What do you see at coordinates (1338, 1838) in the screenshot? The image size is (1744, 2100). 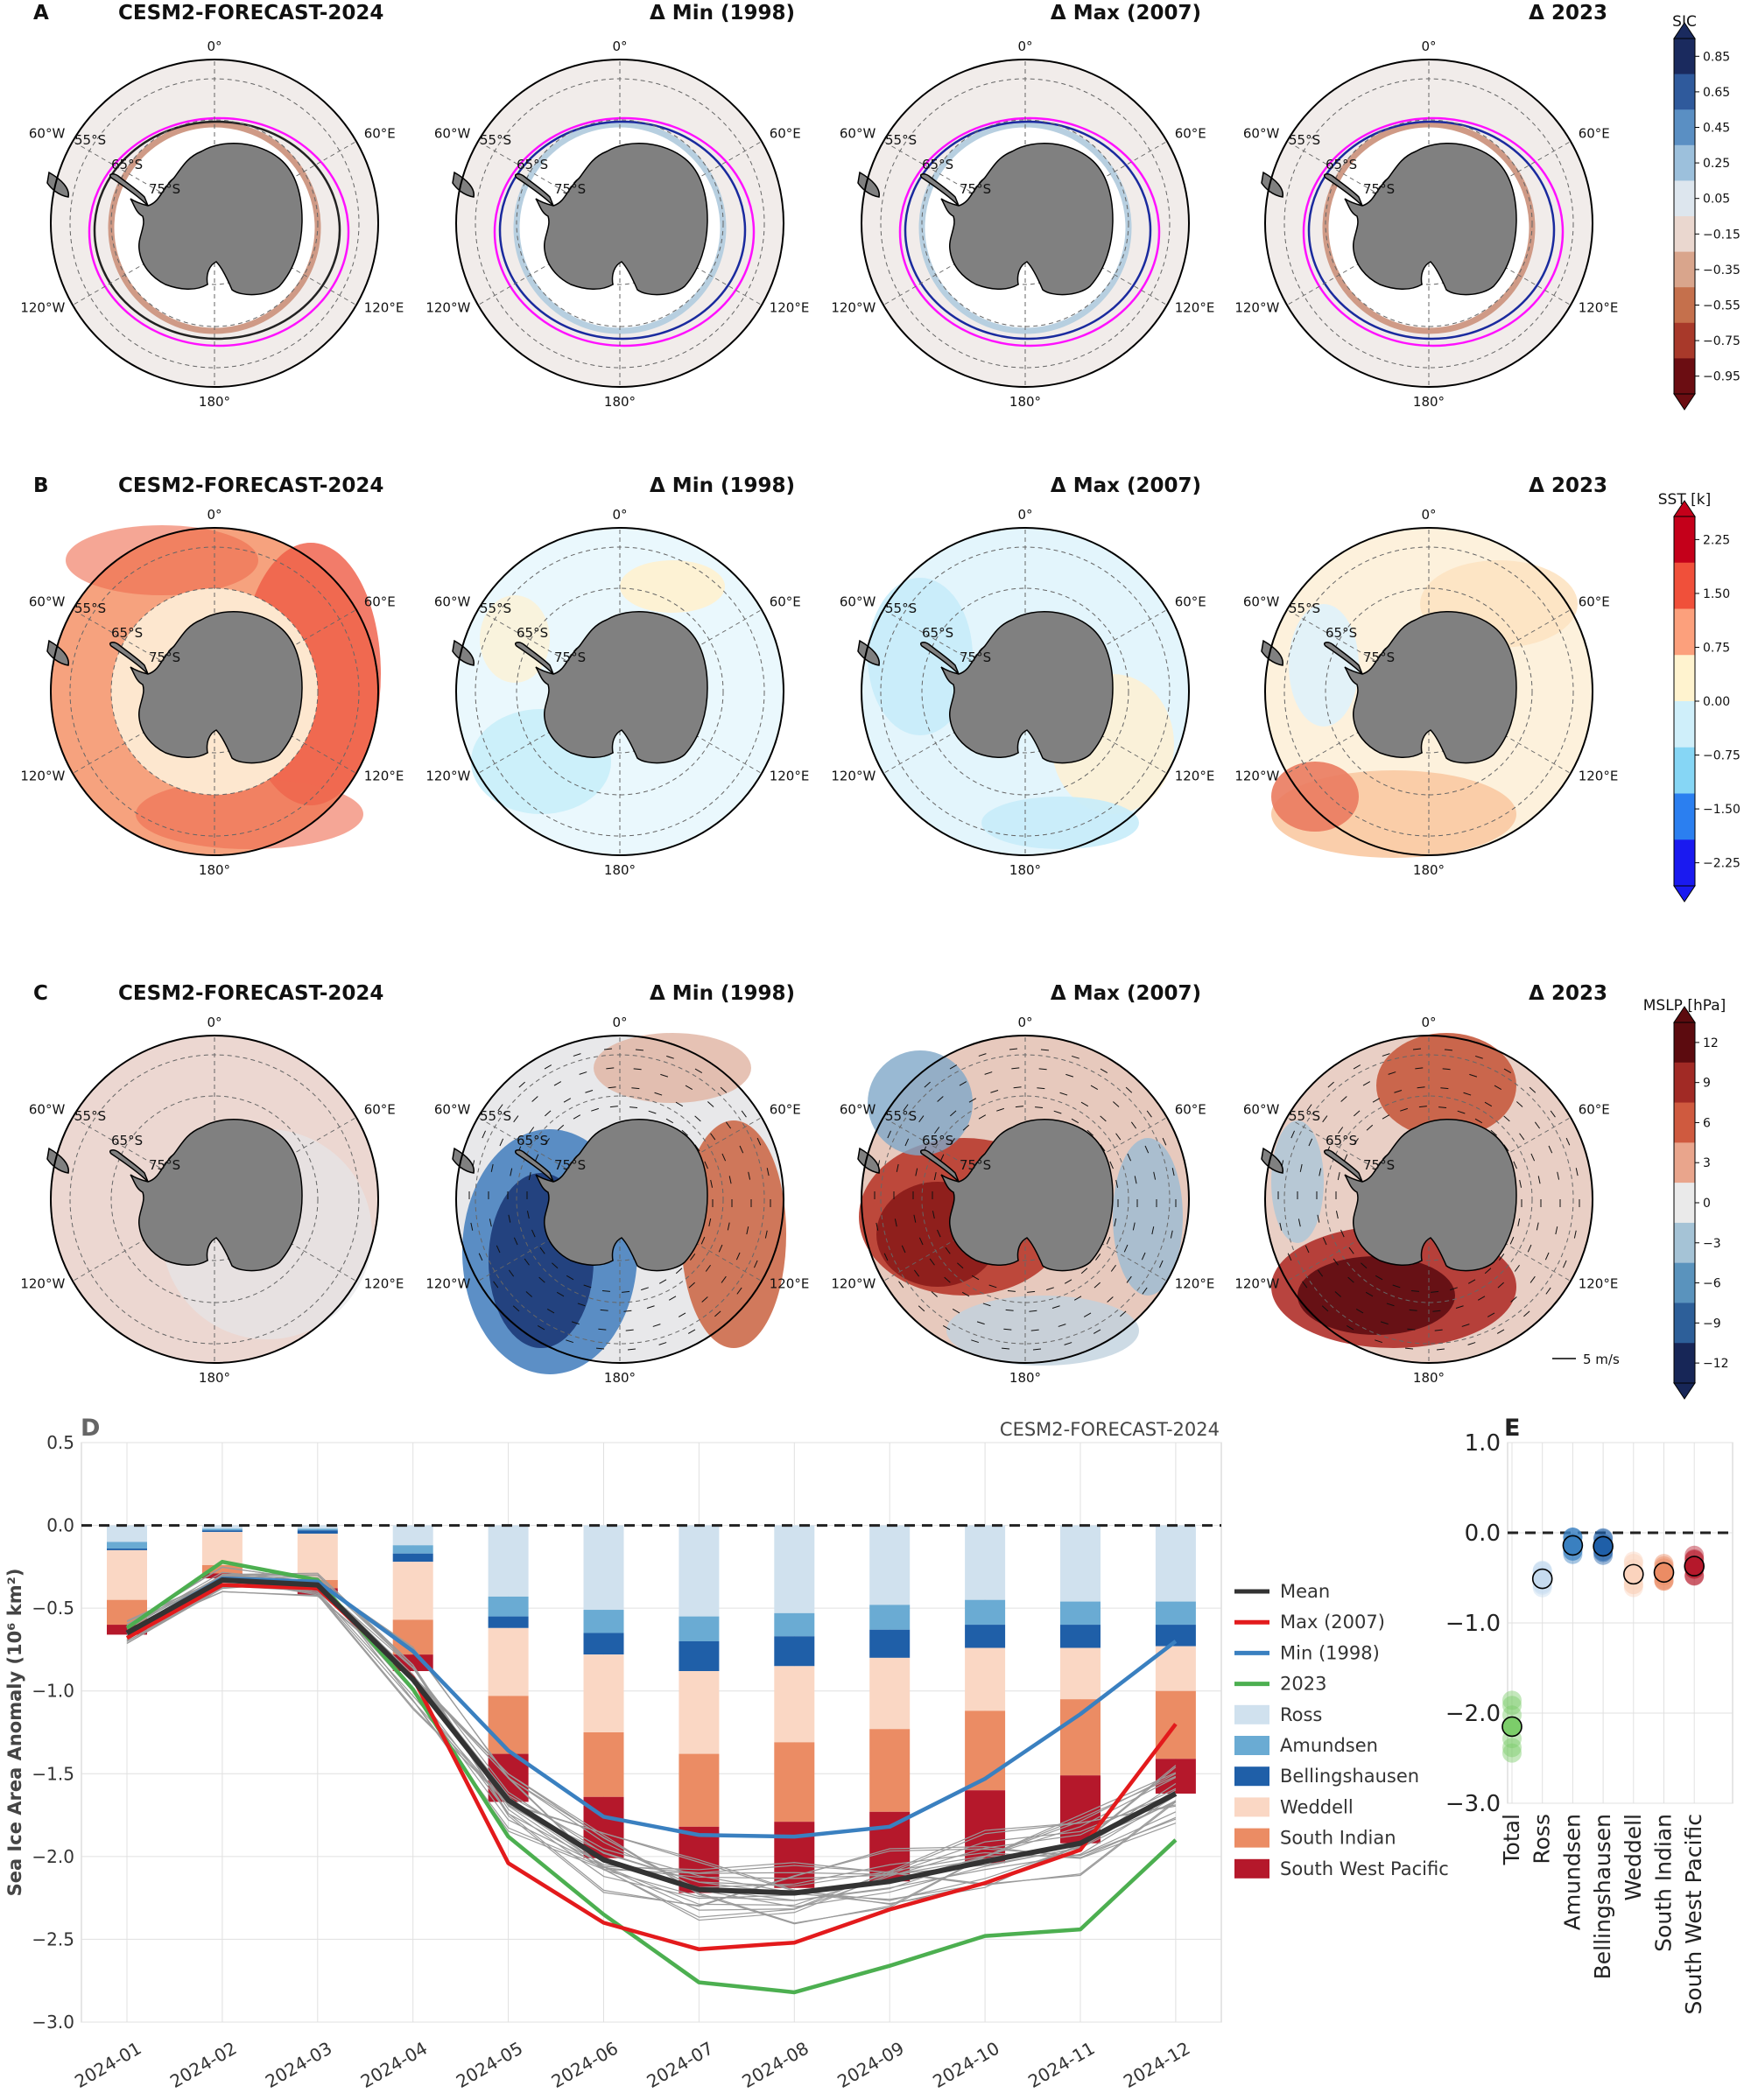 I see `legend-label: South Indian` at bounding box center [1338, 1838].